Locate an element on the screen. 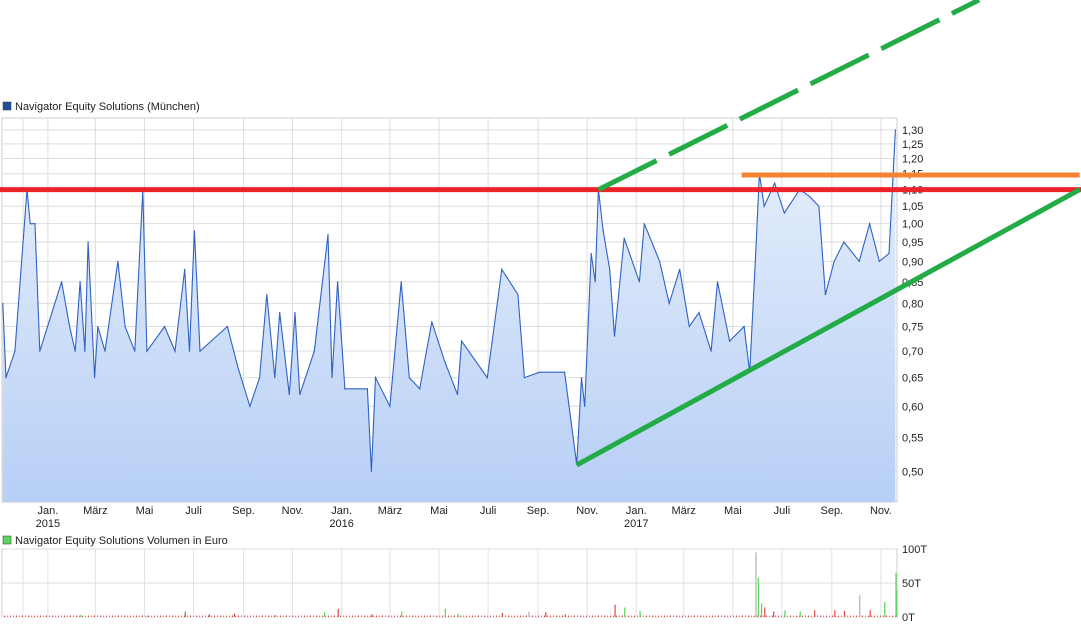  x-tick-label: Nov. is located at coordinates (881, 511).